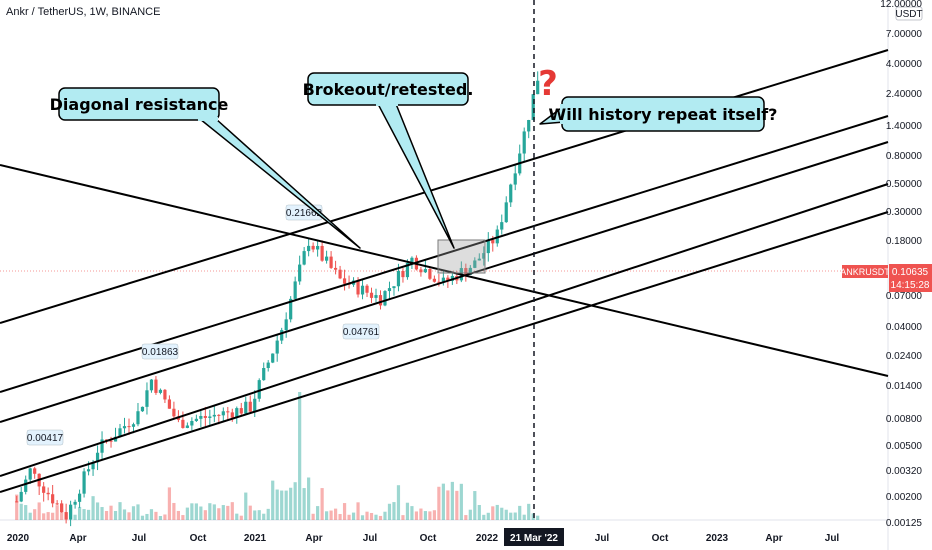 This screenshot has width=932, height=550. I want to click on x-tick-label: 2021, so click(255, 538).